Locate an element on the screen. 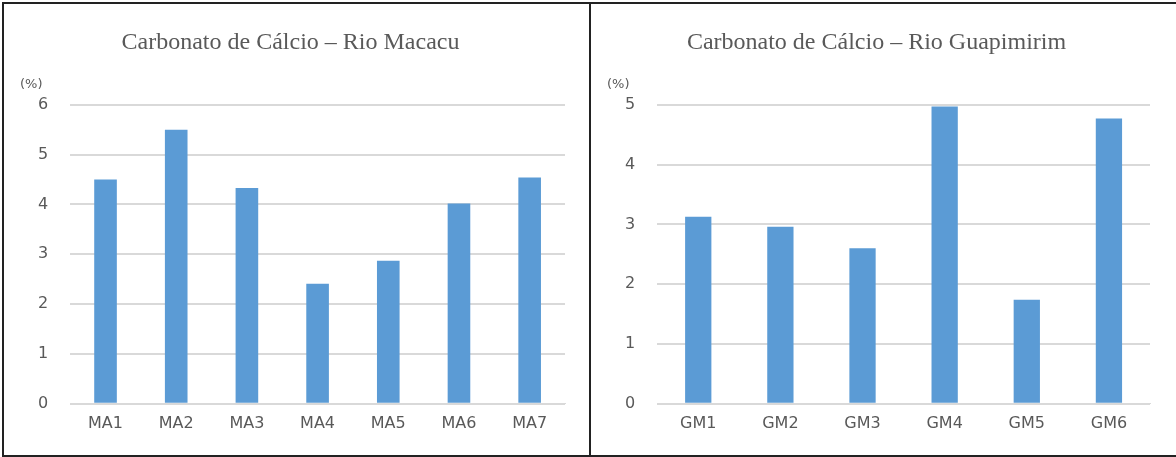 The width and height of the screenshot is (1176, 457). x-tick-label: GM1 is located at coordinates (698, 422).